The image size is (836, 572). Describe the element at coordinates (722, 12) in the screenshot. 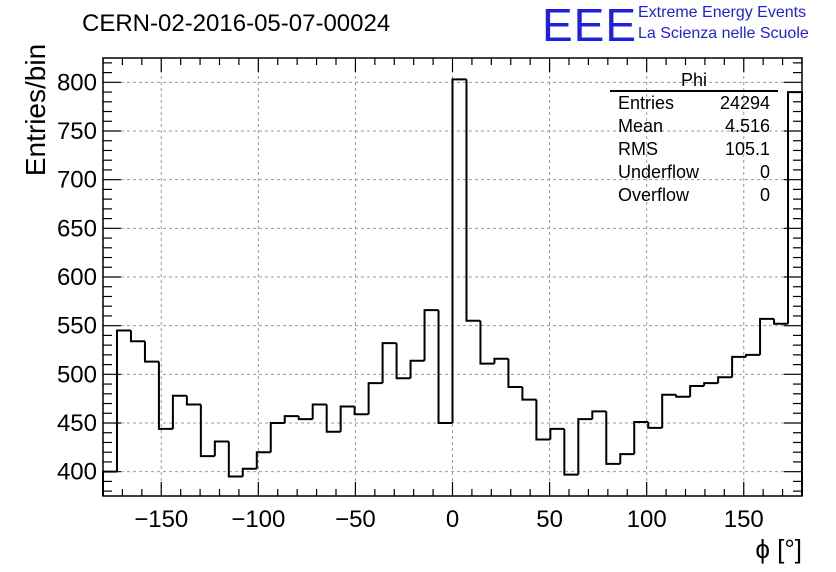

I see `eee-logo-line-1: Extreme Energy Events` at that location.